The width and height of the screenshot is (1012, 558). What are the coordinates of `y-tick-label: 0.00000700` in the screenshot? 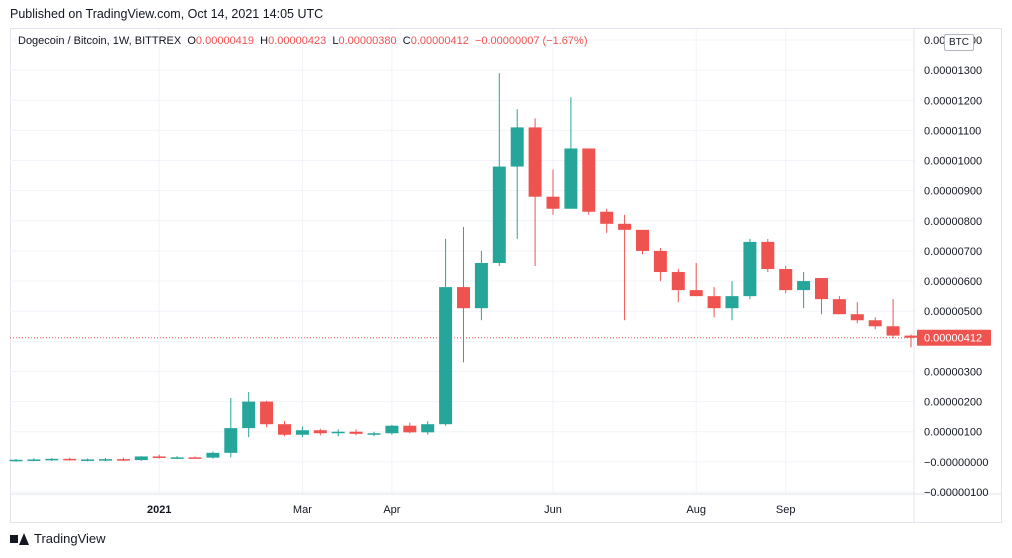 It's located at (953, 252).